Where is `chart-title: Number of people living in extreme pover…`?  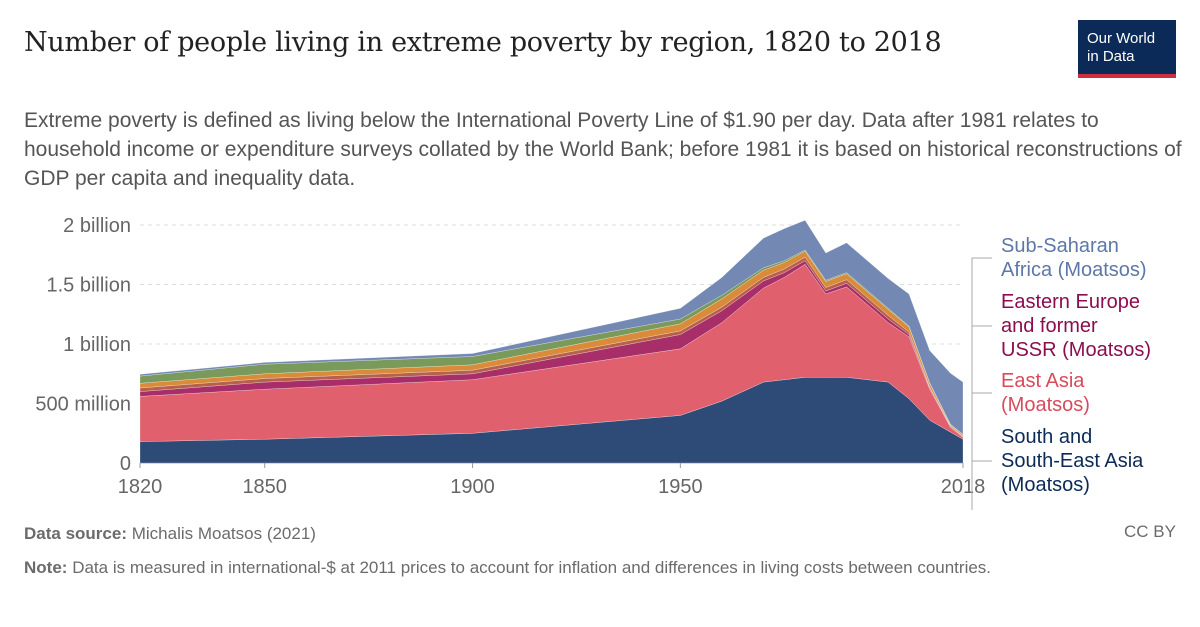 chart-title: Number of people living in extreme pover… is located at coordinates (483, 42).